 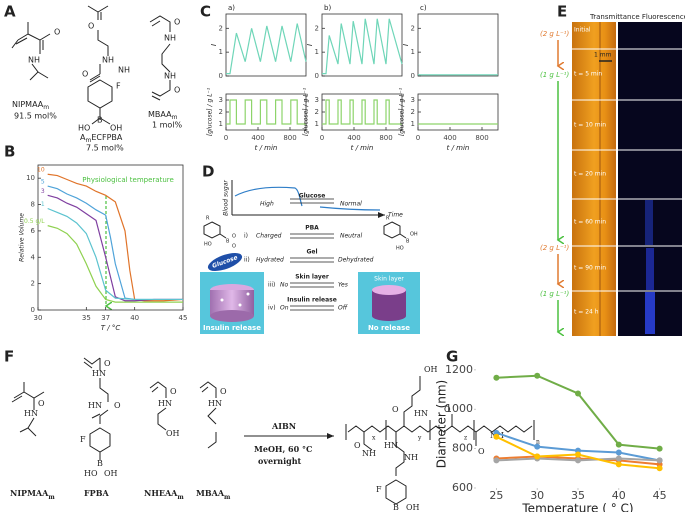 What do you see at coordinates (594, 179) in the screenshot?
I see `transmittance-image` at bounding box center [594, 179].